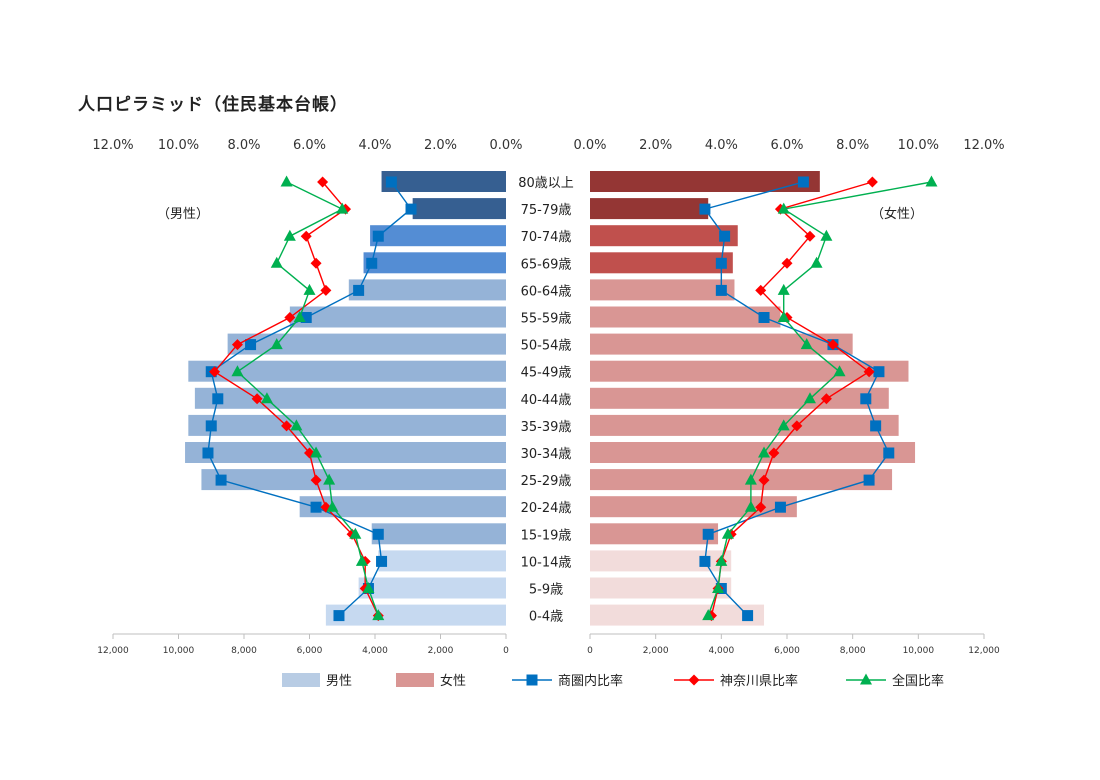  What do you see at coordinates (546, 590) in the screenshot?
I see `age-group-label: 5-9歳` at bounding box center [546, 590].